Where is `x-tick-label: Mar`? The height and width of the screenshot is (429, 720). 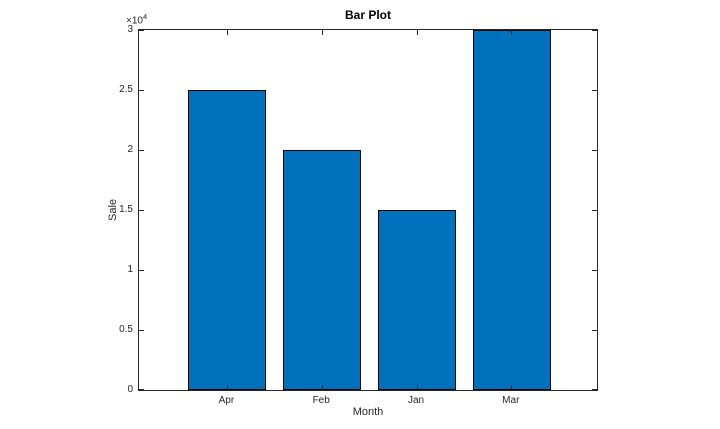
x-tick-label: Mar is located at coordinates (511, 400).